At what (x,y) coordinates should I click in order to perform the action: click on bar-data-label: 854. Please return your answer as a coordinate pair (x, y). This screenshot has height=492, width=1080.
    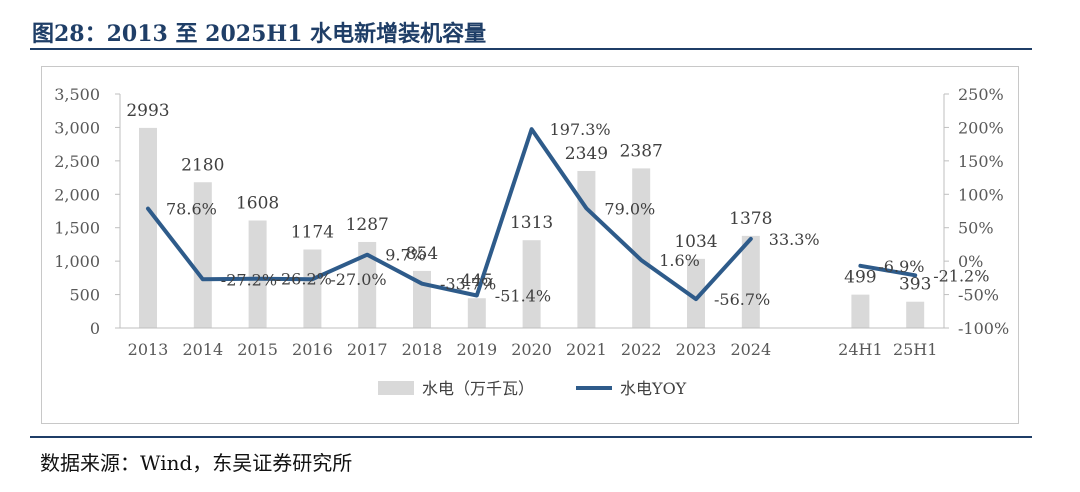
    Looking at the image, I should click on (422, 254).